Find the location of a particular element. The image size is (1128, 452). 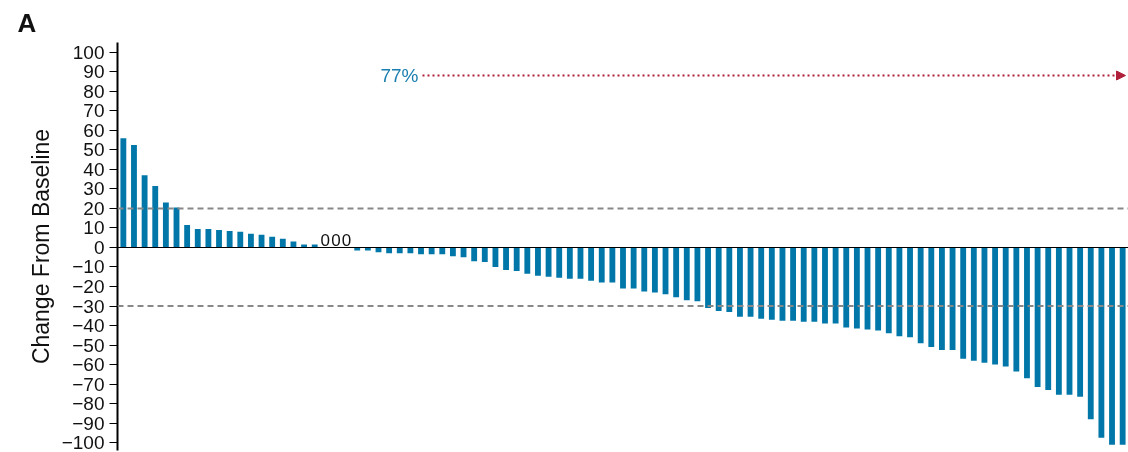

y-tick-label: −30 is located at coordinates (88, 306).